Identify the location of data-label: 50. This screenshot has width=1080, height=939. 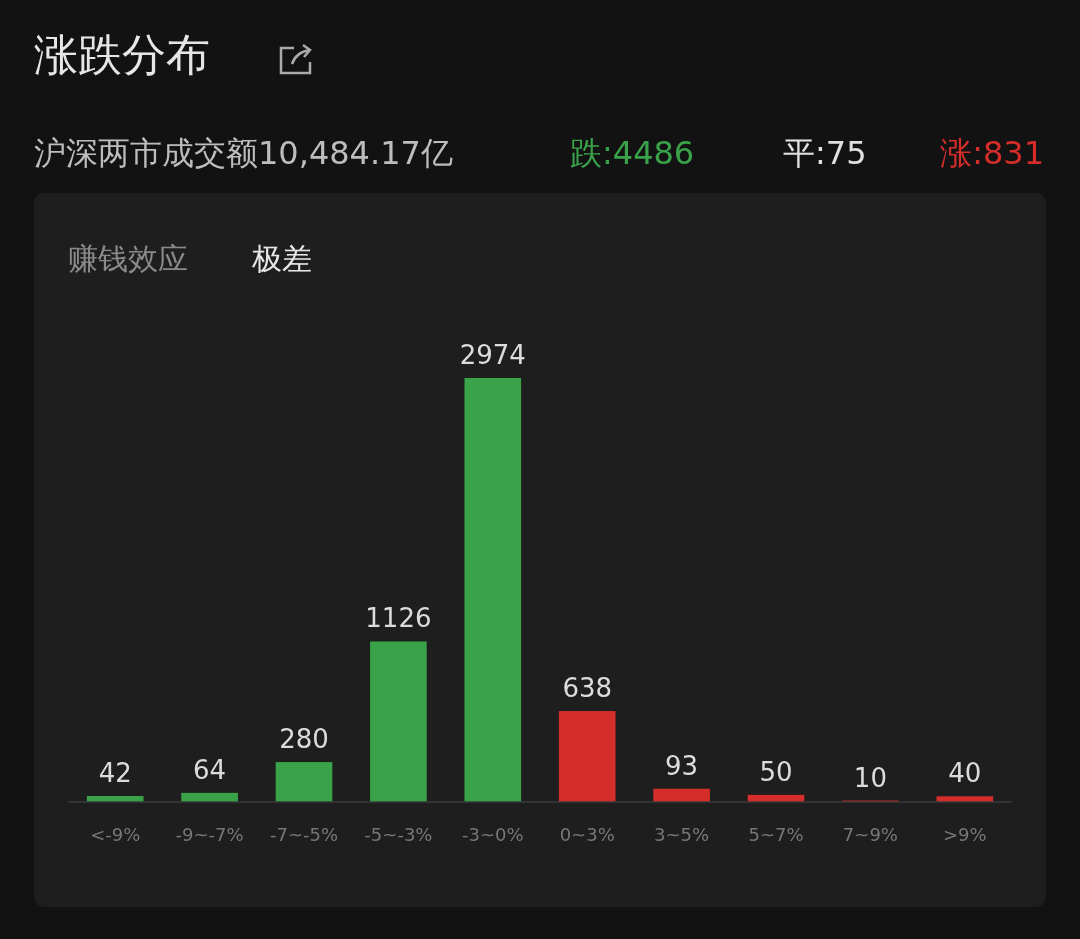
(776, 771).